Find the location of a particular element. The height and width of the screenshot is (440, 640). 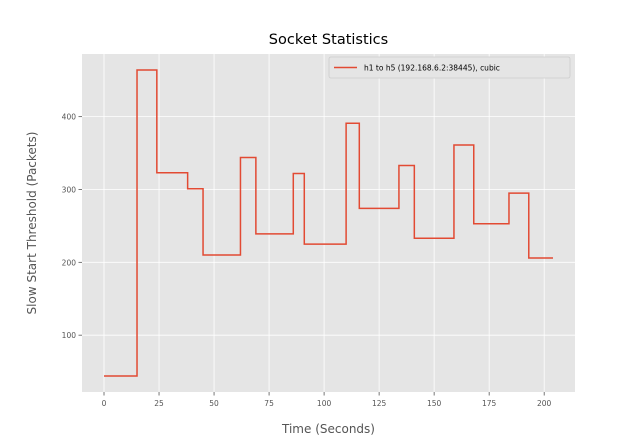

legend: h1 to h5 (192.168.6.2:38445), cubic is located at coordinates (449, 67).